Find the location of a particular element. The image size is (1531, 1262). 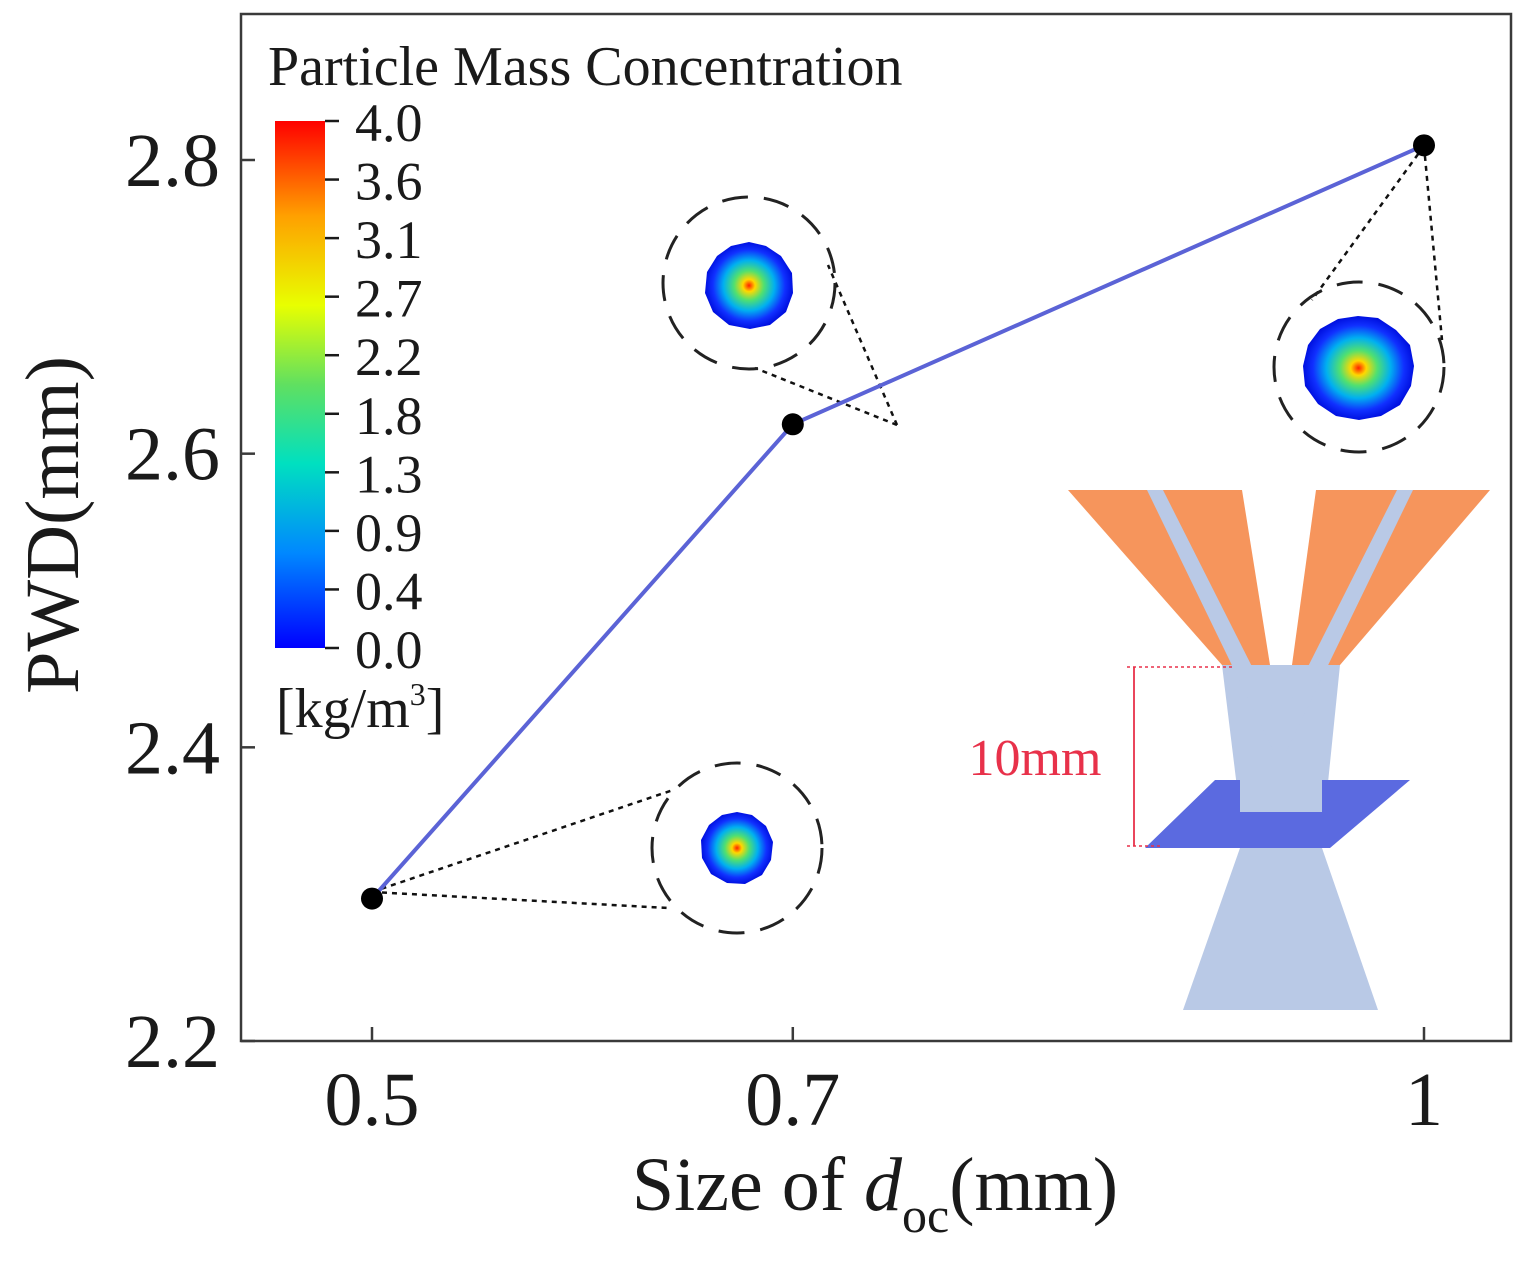

colorbar-label-0.0: 0.0 is located at coordinates (389, 650).